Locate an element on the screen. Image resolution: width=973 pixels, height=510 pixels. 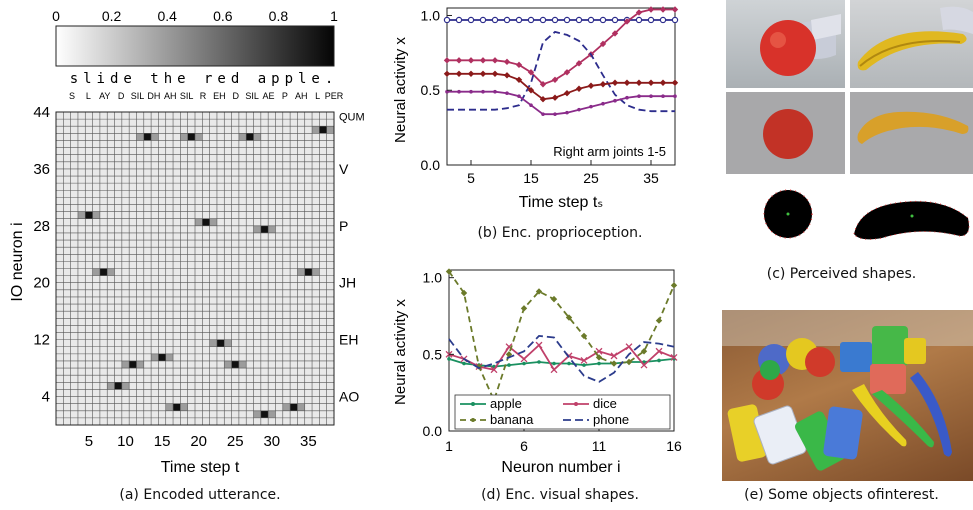
banana-hand-image is located at coordinates (915, 38).